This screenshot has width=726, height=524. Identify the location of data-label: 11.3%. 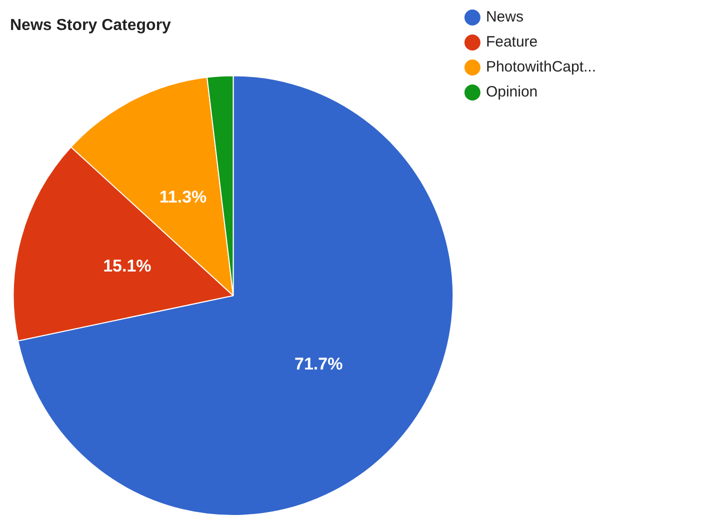
(183, 196).